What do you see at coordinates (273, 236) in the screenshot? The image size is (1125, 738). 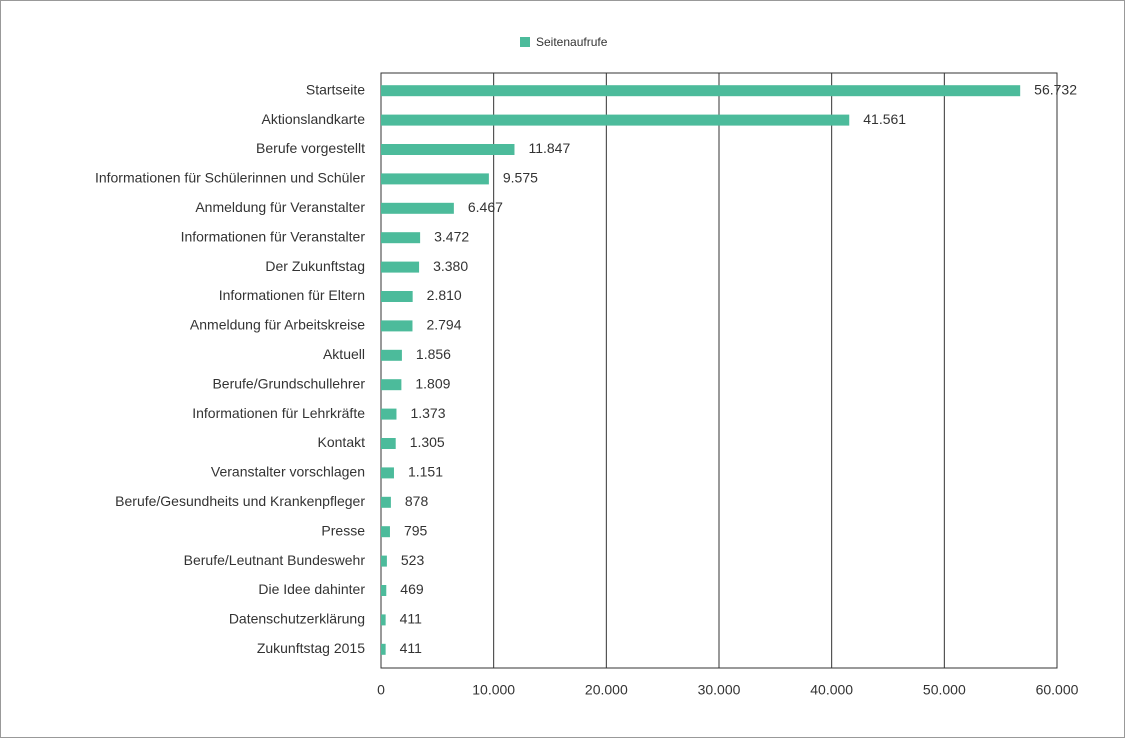 I see `y-tick-label: Informationen für Veranstalter` at bounding box center [273, 236].